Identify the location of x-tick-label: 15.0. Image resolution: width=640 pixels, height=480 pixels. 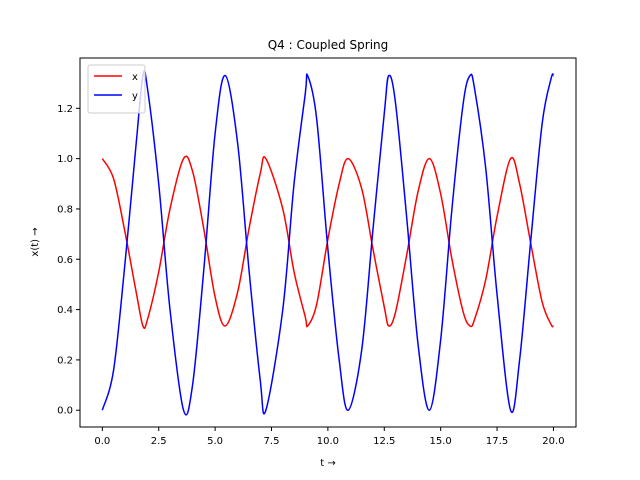
(441, 441).